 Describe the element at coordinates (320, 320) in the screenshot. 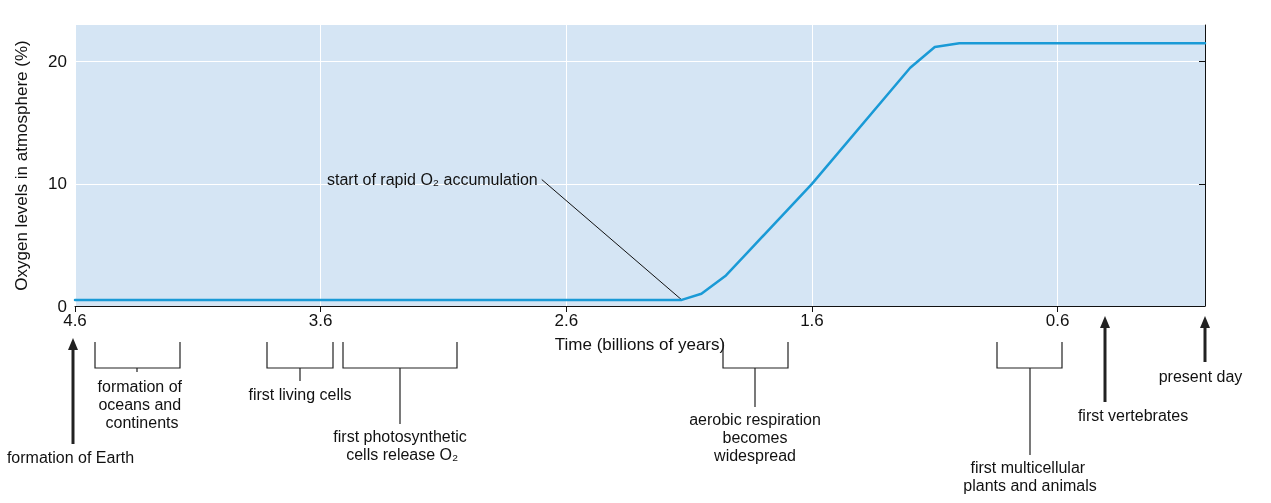

I see `x-tick-label: 3.6` at that location.